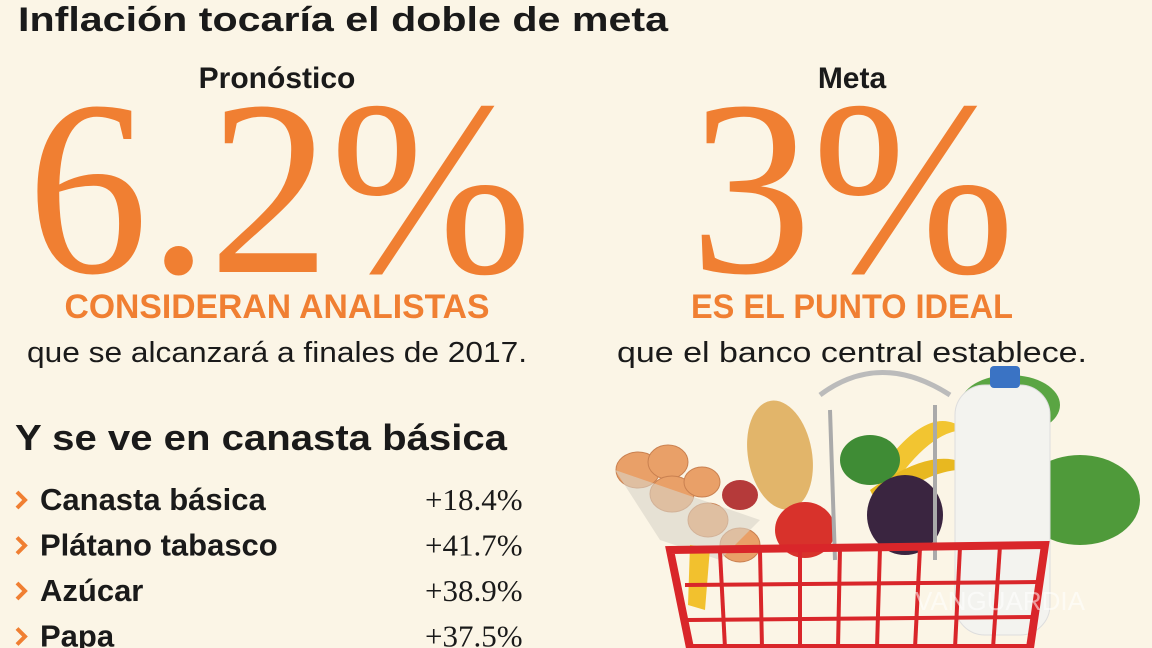 This screenshot has width=1152, height=648. What do you see at coordinates (474, 499) in the screenshot?
I see `item-value: +18.4%` at bounding box center [474, 499].